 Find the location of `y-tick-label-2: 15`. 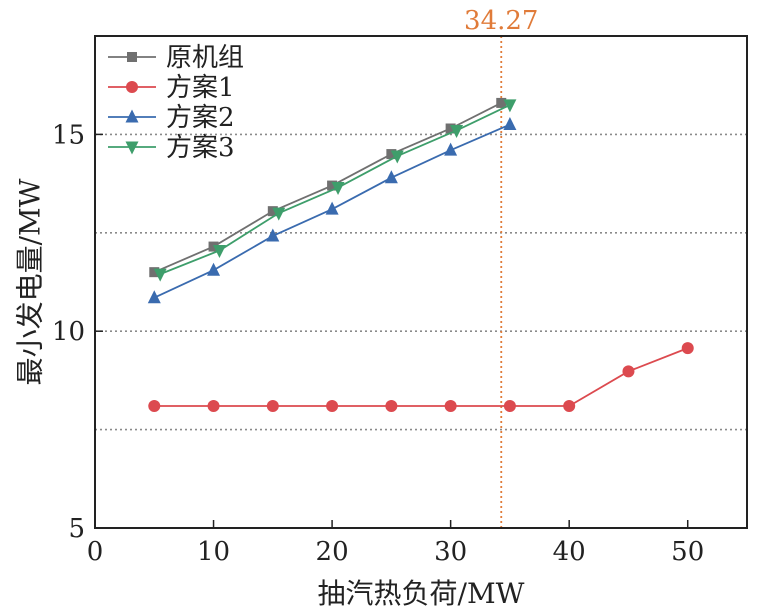

y-tick-label-2: 15 is located at coordinates (68, 135).